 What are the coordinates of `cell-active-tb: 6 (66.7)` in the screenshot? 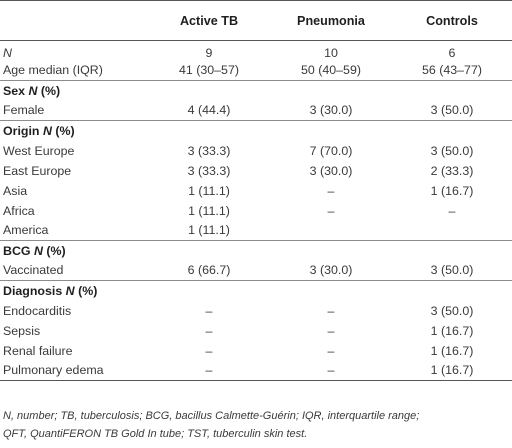 It's located at (209, 270).